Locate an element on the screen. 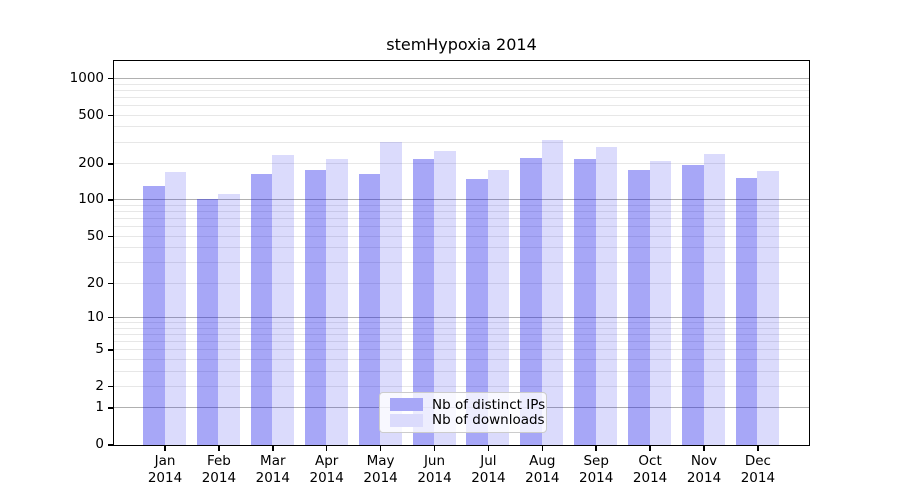 The image size is (900, 500). legend-item-downloads: Nb of downloads is located at coordinates (467, 420).